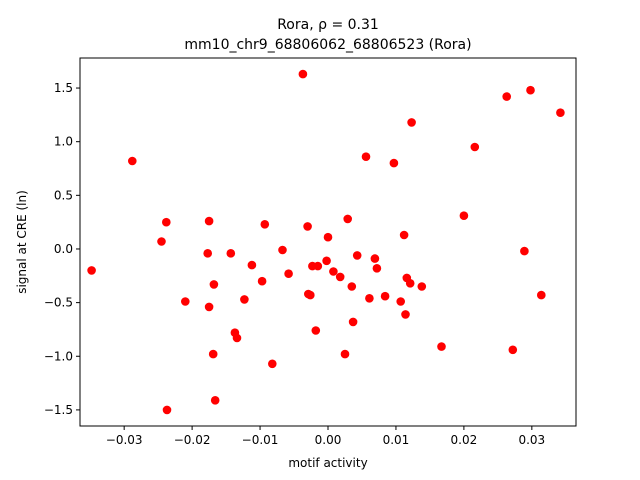 The width and height of the screenshot is (640, 480). I want to click on x-tick-label: 0.02, so click(464, 440).